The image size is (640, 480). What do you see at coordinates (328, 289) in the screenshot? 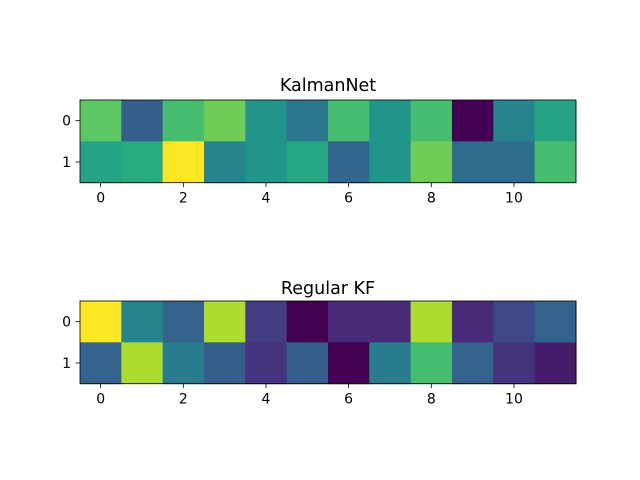
I see `panel-title: Regular KF` at bounding box center [328, 289].